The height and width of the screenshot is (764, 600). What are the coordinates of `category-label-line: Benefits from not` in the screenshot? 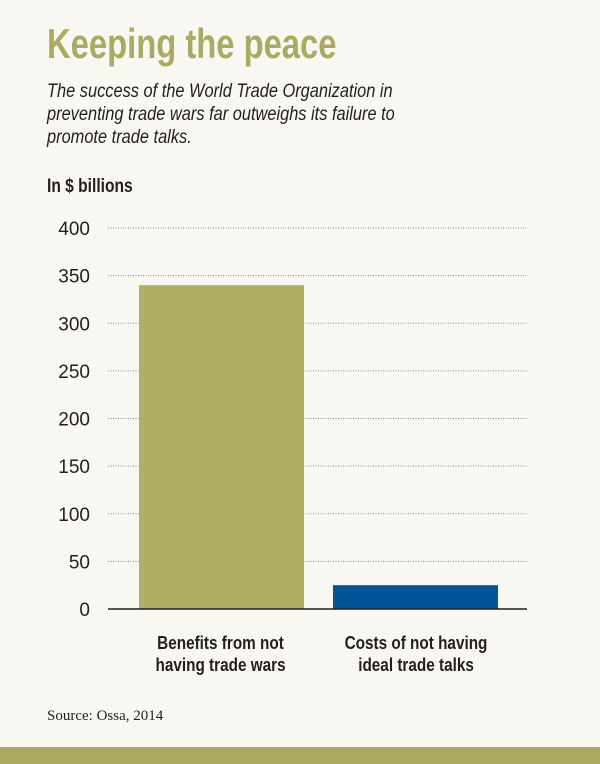 It's located at (221, 643).